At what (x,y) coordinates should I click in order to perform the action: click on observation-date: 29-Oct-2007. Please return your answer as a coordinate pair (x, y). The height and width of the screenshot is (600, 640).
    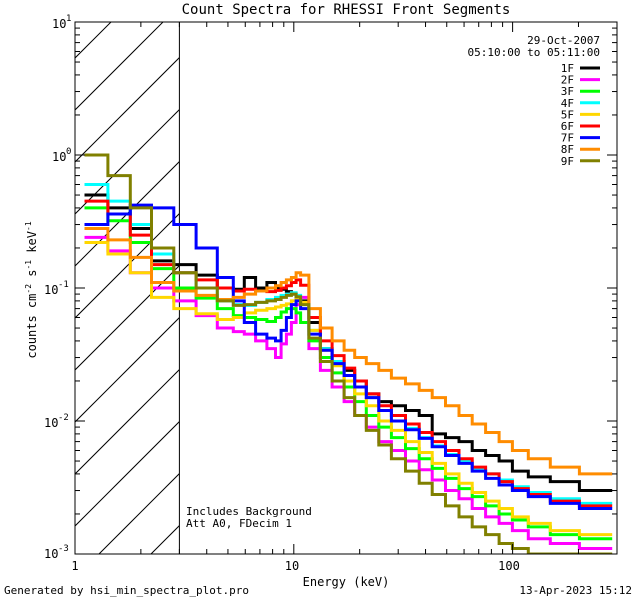
    Looking at the image, I should click on (563, 40).